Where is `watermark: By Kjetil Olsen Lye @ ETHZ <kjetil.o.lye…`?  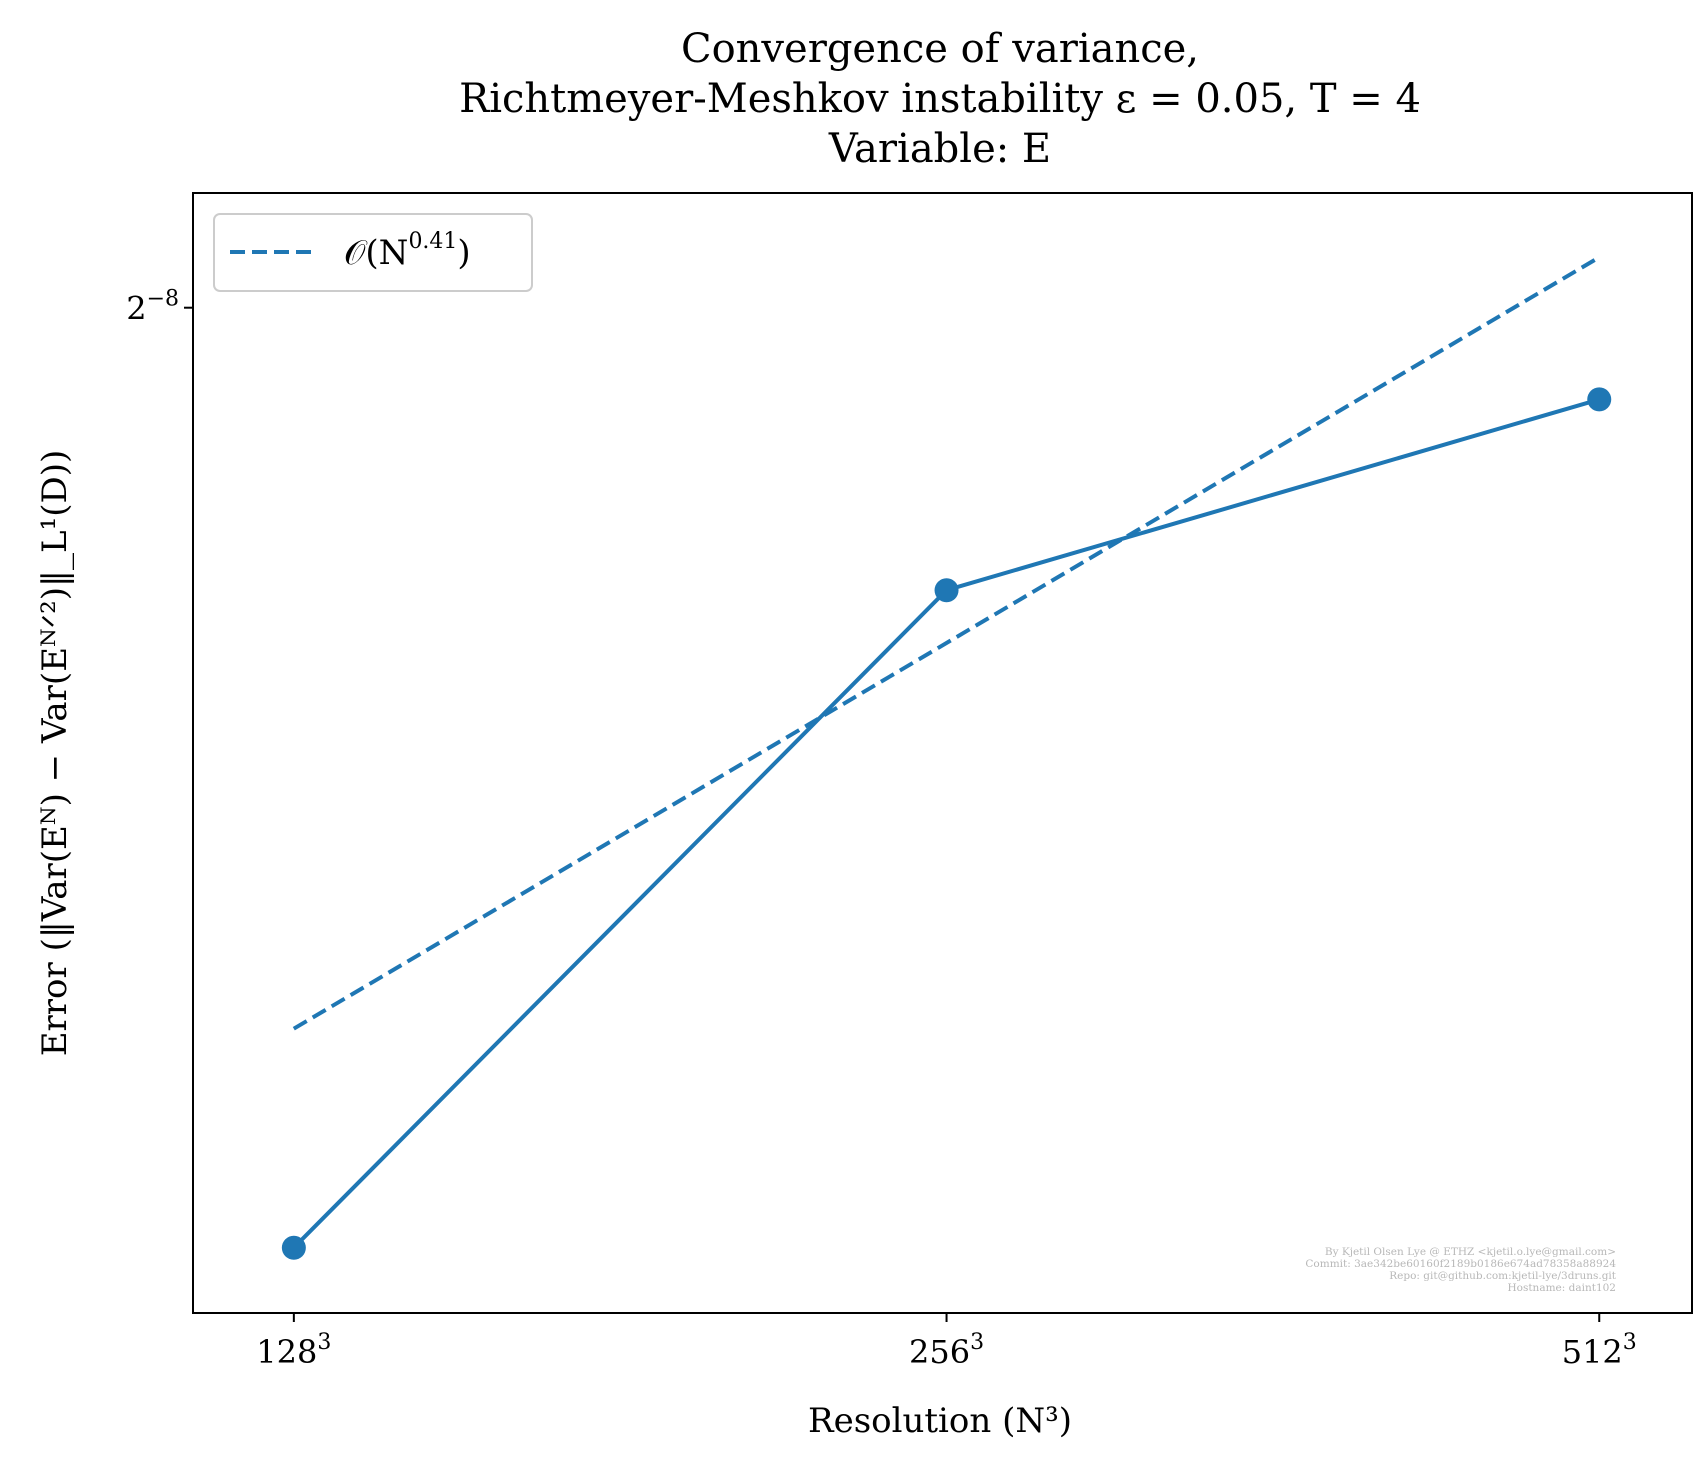 watermark: By Kjetil Olsen Lye @ ETHZ <kjetil.o.lye… is located at coordinates (1460, 1270).